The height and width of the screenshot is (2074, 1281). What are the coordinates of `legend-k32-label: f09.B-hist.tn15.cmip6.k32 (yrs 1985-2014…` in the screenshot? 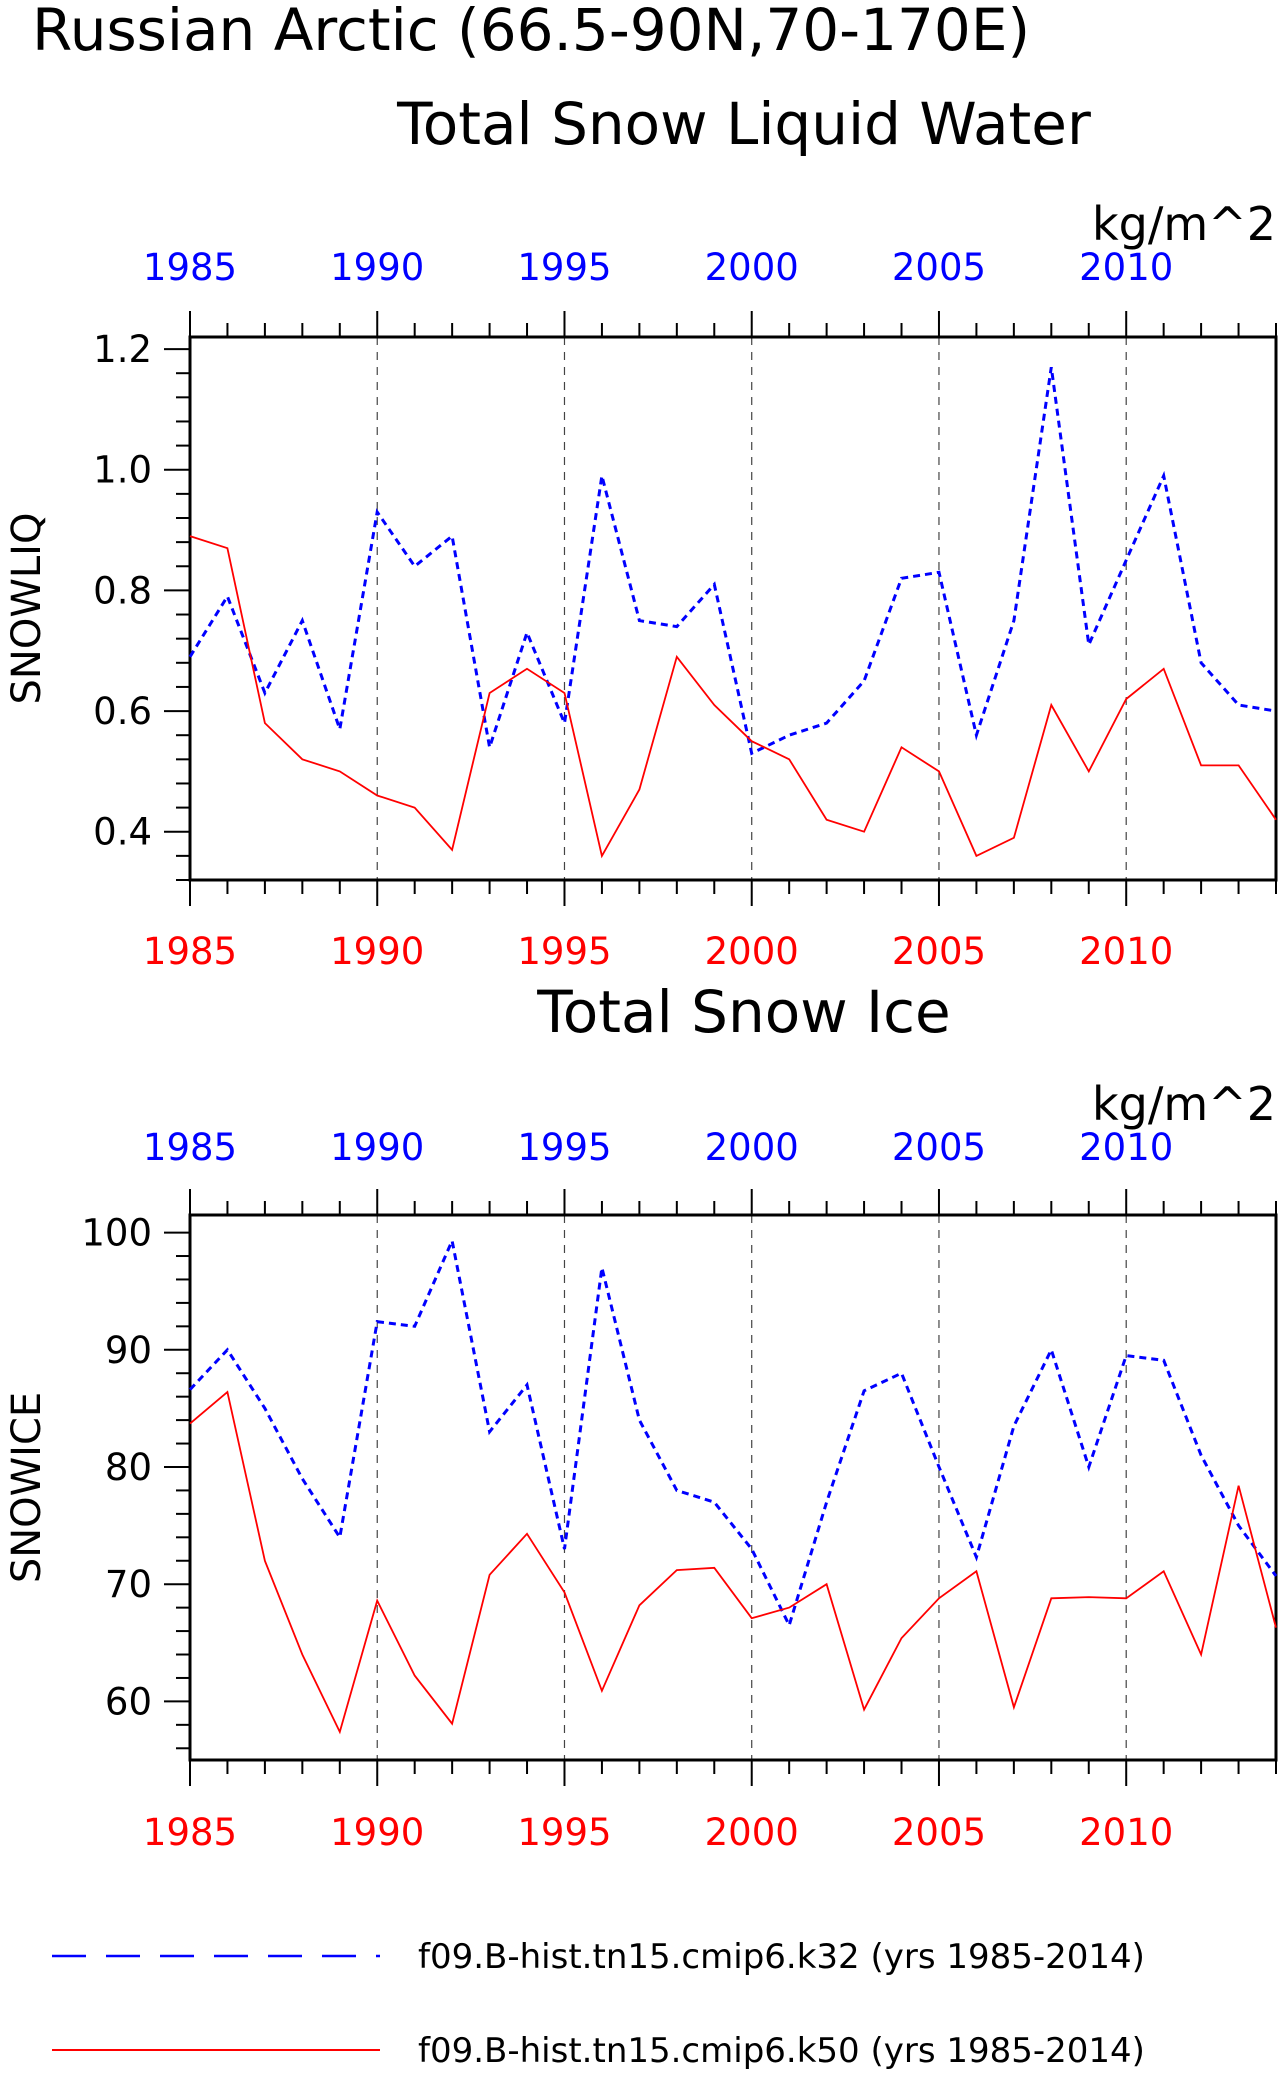 It's located at (781, 1957).